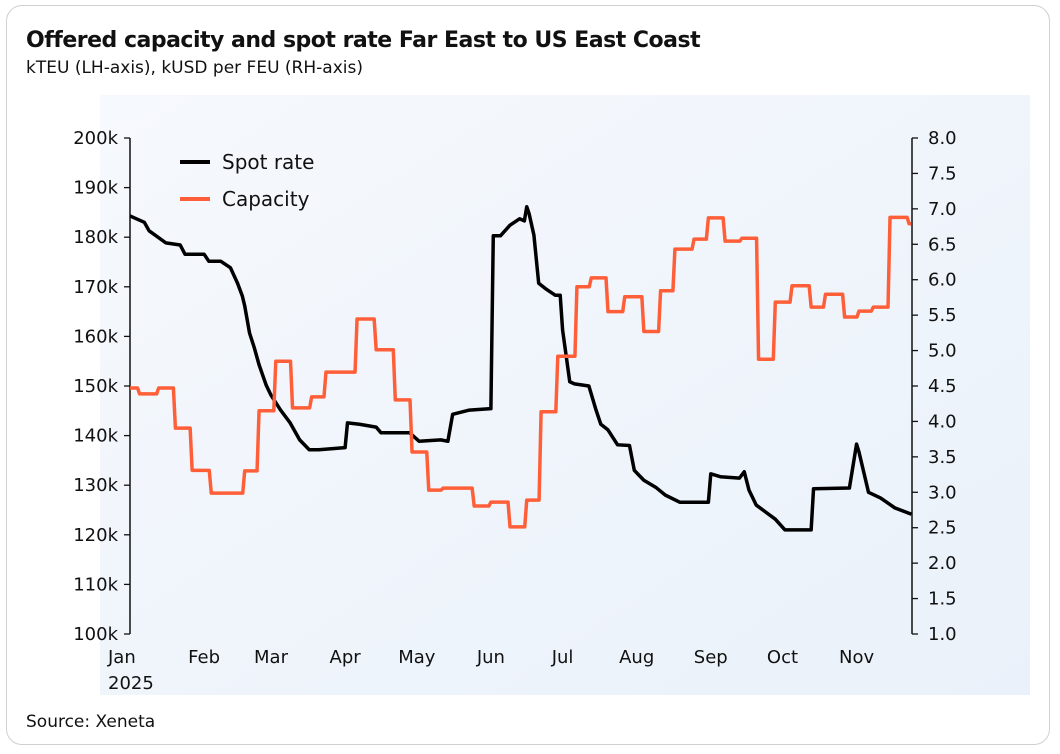  Describe the element at coordinates (417, 657) in the screenshot. I see `x-tick-label: May` at that location.